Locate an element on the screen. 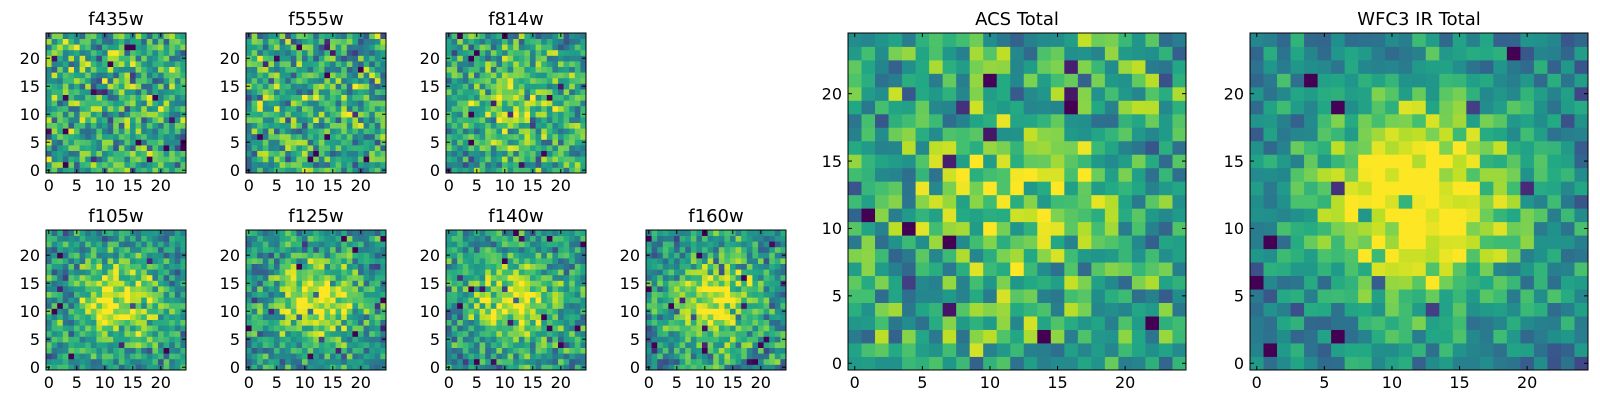  x-tick-label: 15 is located at coordinates (533, 382).